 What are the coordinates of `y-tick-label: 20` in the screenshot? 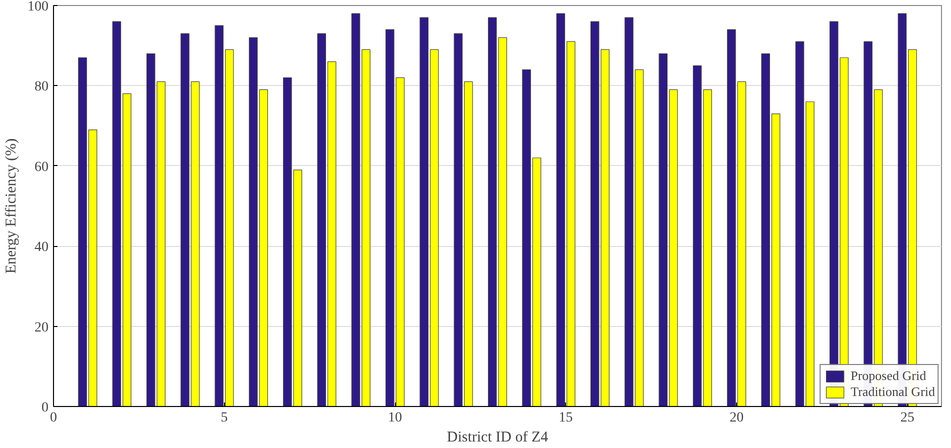 It's located at (41, 328).